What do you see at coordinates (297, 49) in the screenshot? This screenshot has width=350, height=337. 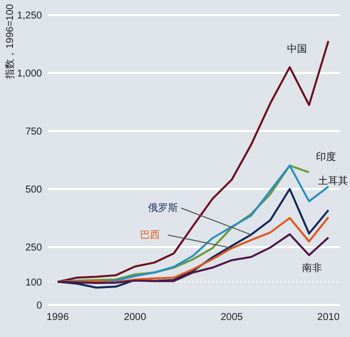 I see `series-label: 中国` at bounding box center [297, 49].